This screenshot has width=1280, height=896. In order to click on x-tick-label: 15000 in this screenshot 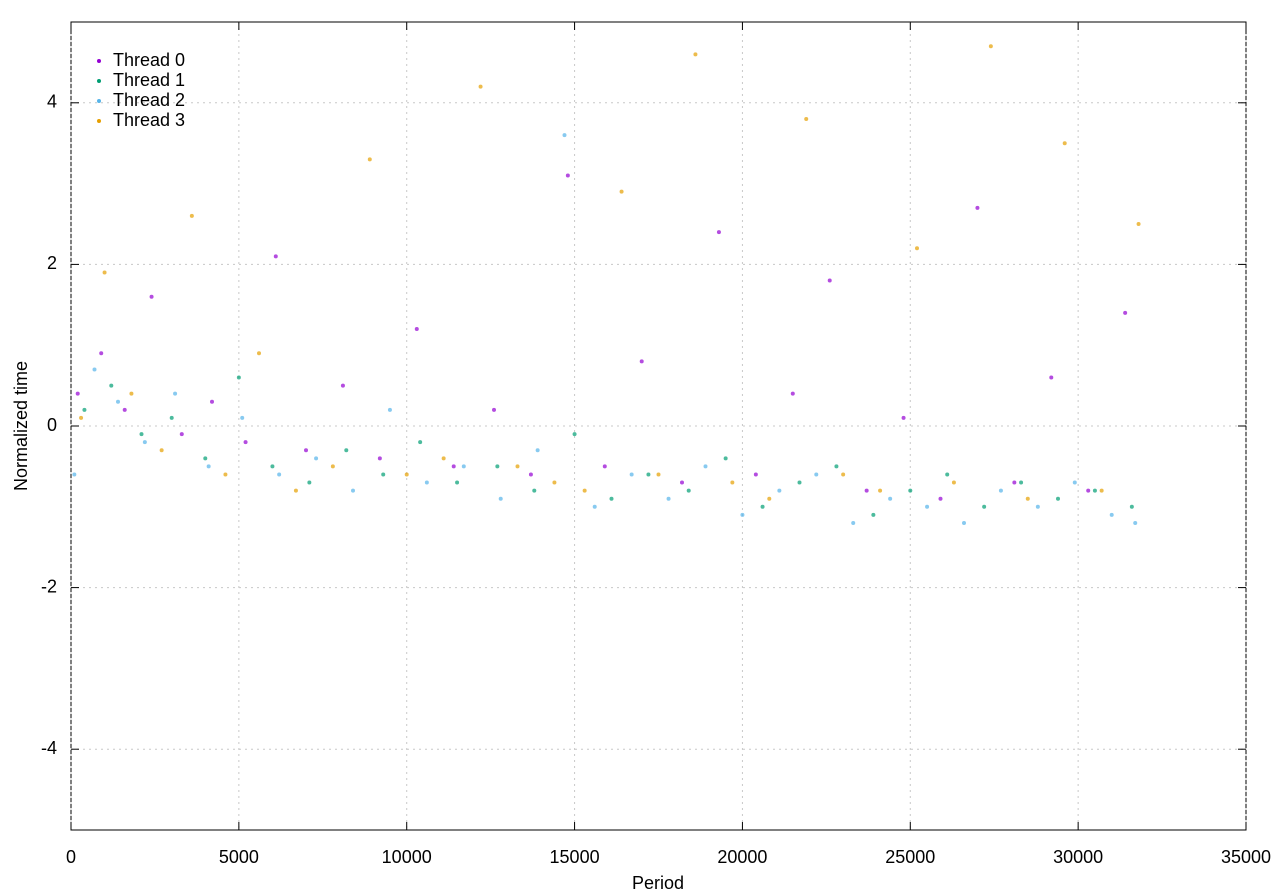, I will do `click(575, 857)`.